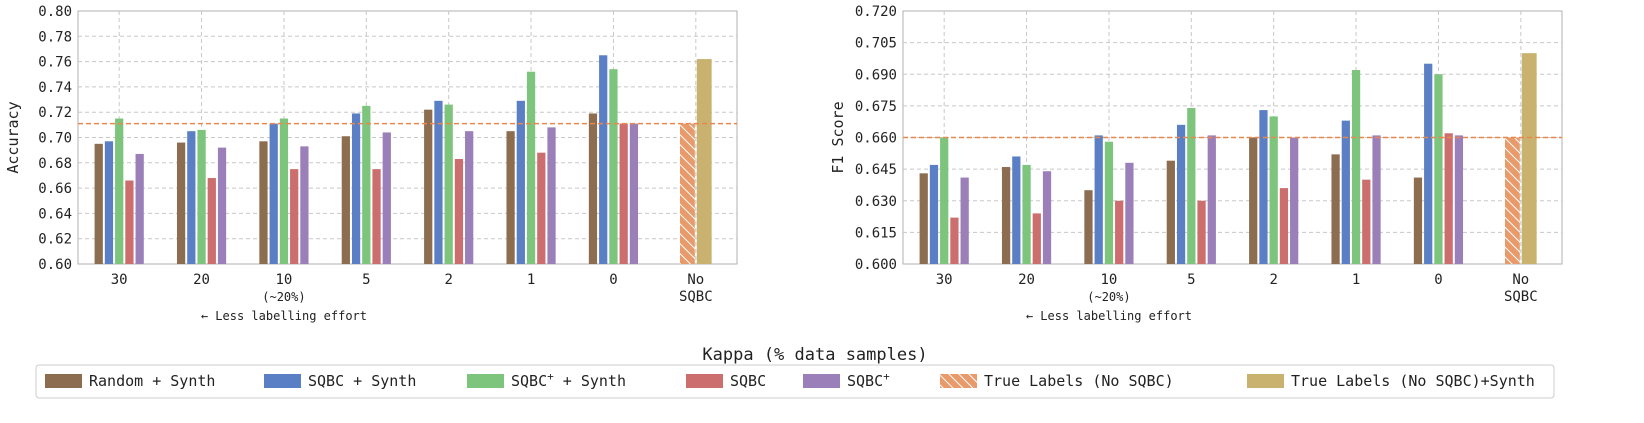 This screenshot has height=423, width=1644. Describe the element at coordinates (55, 88) in the screenshot. I see `y-tick-label: 0.74` at that location.